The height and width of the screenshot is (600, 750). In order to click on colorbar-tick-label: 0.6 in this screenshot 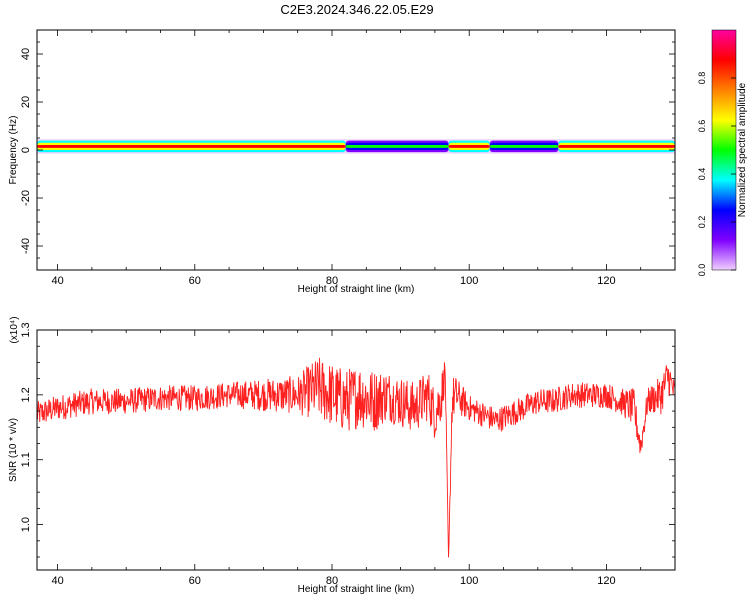, I will do `click(702, 126)`.